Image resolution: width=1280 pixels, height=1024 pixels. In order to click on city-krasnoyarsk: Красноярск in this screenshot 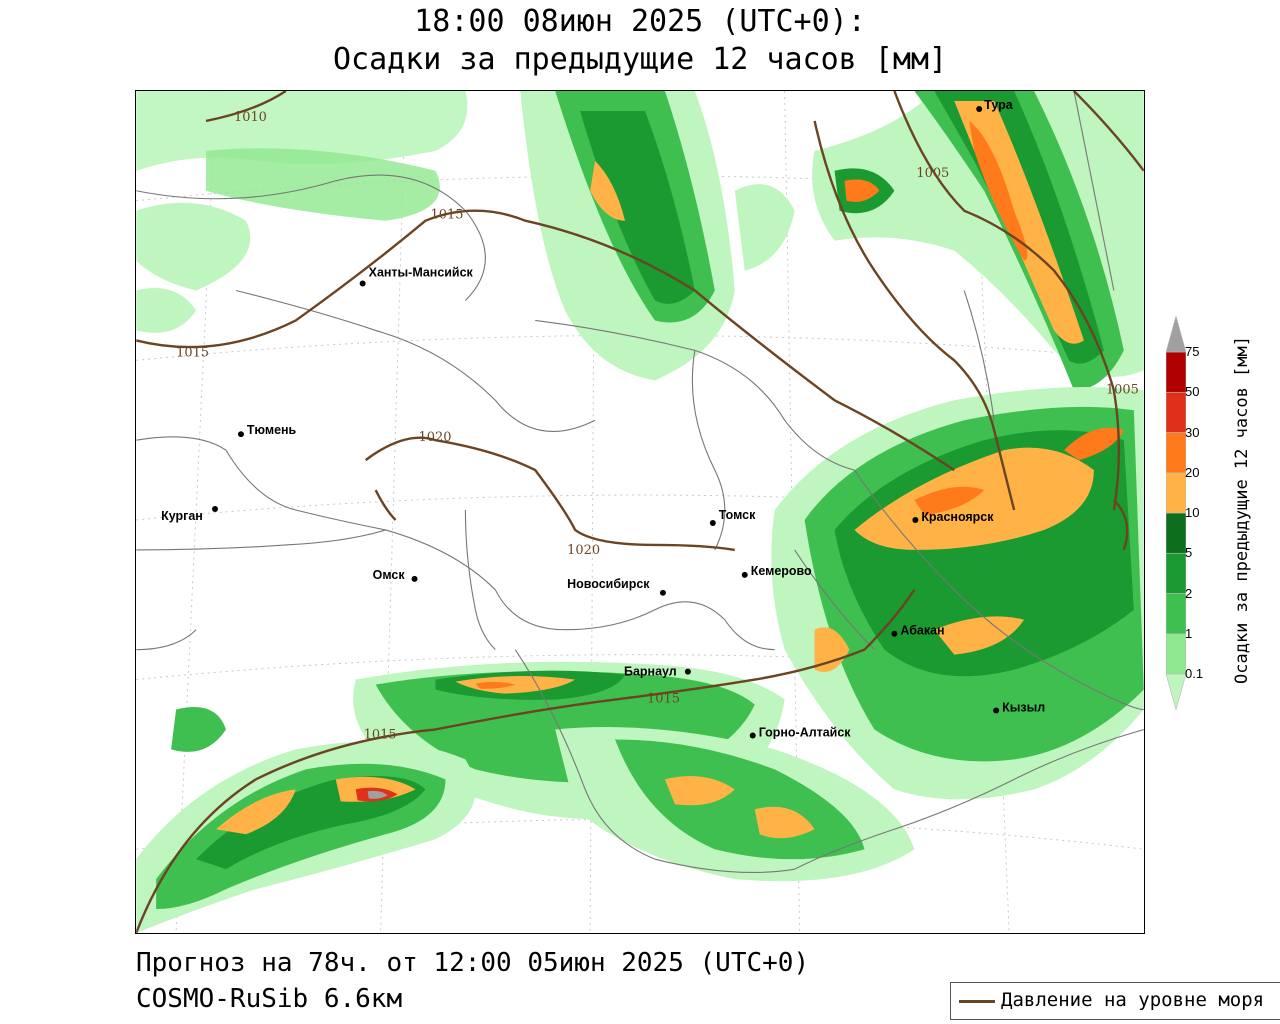, I will do `click(953, 517)`.